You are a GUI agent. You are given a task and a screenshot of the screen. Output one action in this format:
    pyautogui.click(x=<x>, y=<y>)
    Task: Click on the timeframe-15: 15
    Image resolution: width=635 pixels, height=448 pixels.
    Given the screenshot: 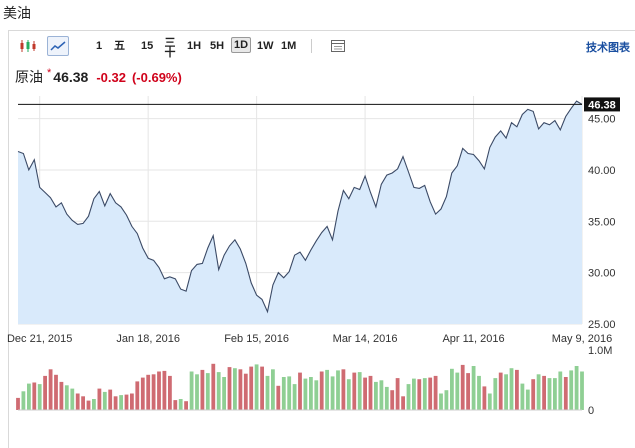 What is the action you would take?
    pyautogui.click(x=147, y=46)
    